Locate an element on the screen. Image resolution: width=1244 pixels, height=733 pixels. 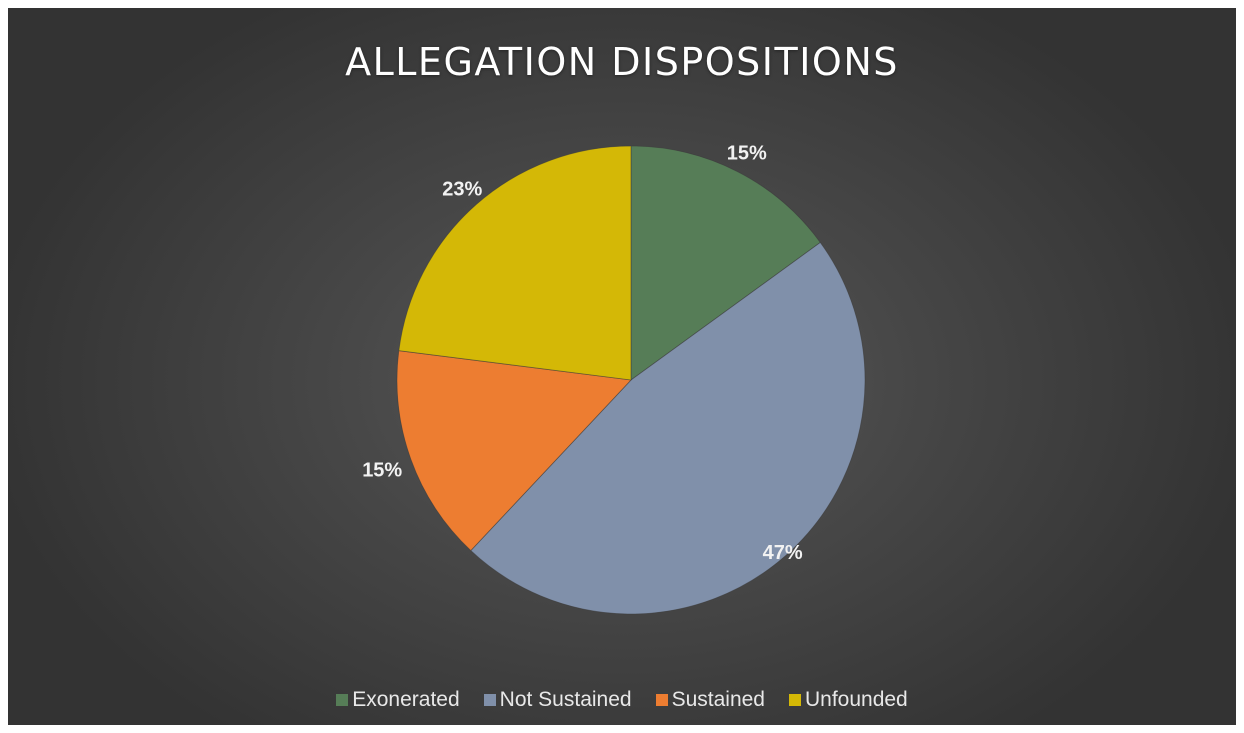
pie-slice-exonerated is located at coordinates (725, 263).